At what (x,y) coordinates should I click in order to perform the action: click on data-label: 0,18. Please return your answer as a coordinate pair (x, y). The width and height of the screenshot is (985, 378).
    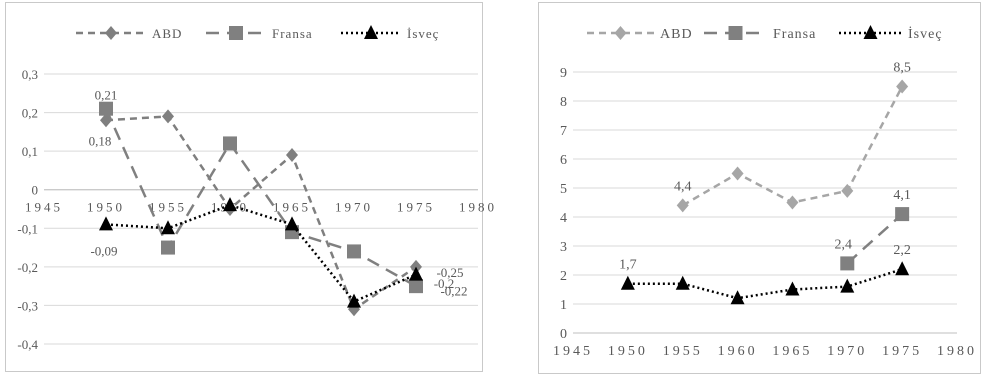
    Looking at the image, I should click on (100, 140).